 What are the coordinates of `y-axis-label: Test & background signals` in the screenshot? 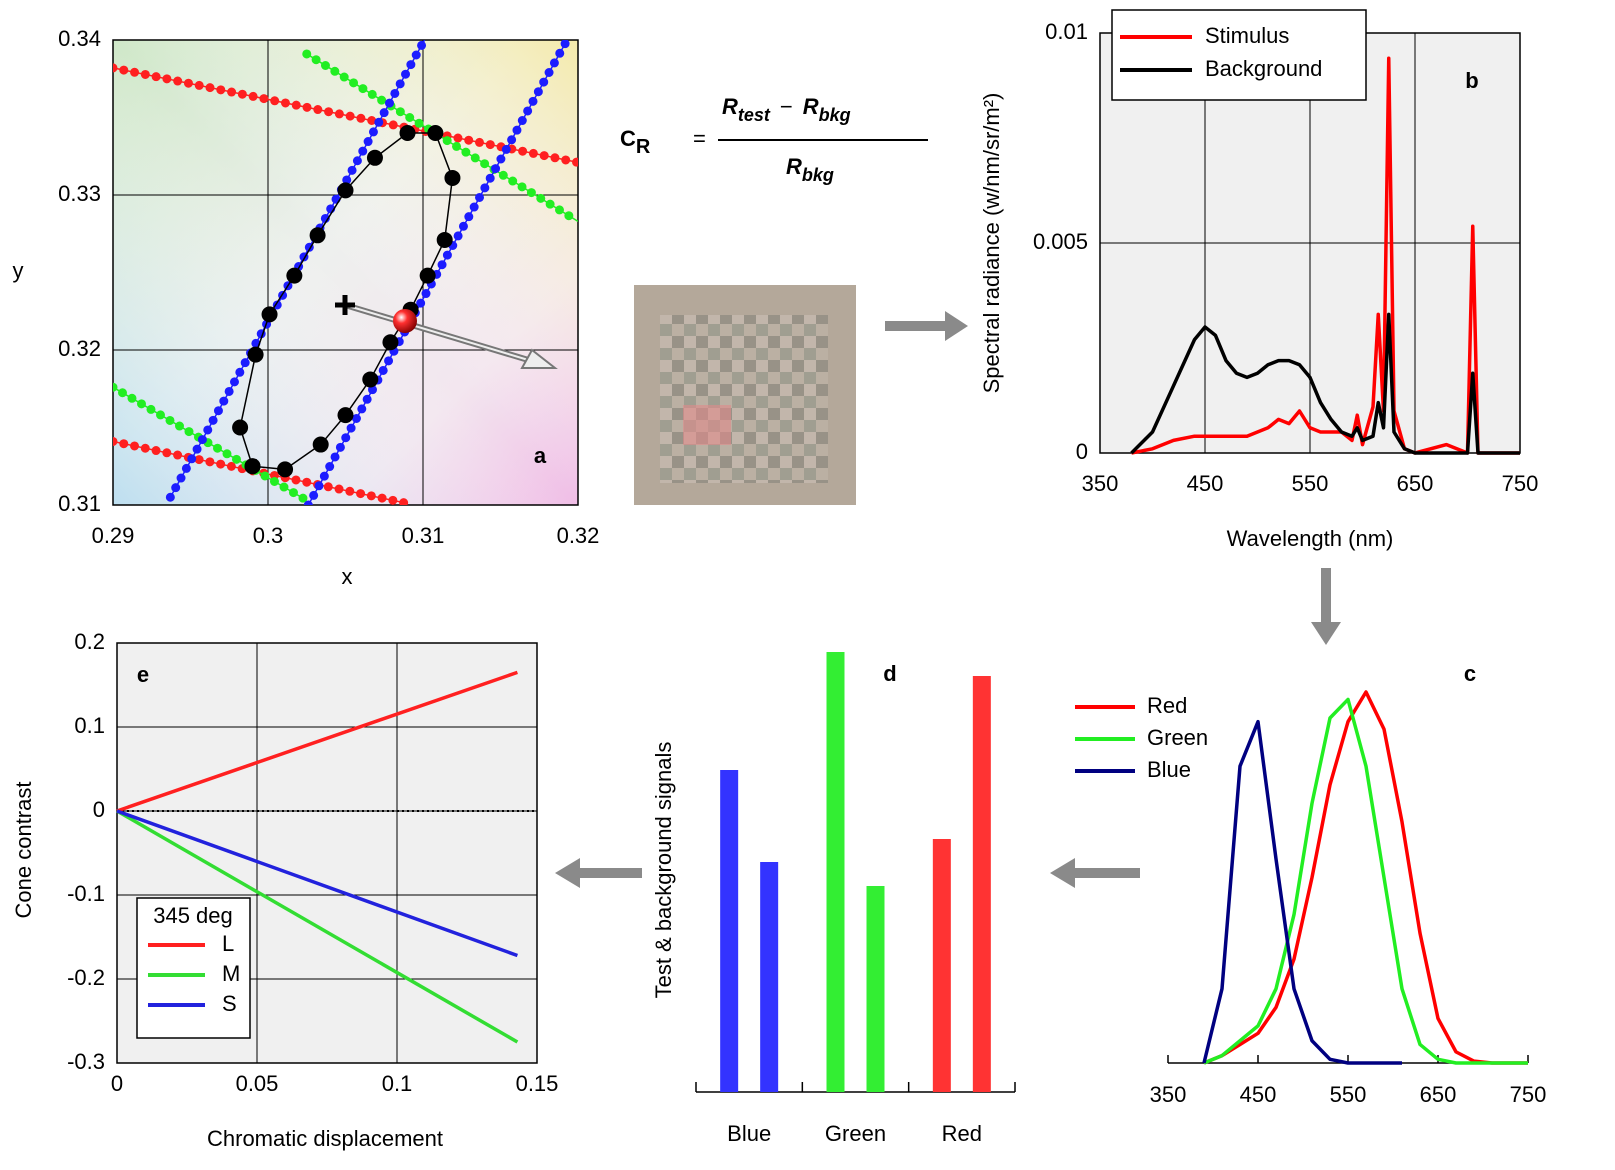 It's located at (663, 870).